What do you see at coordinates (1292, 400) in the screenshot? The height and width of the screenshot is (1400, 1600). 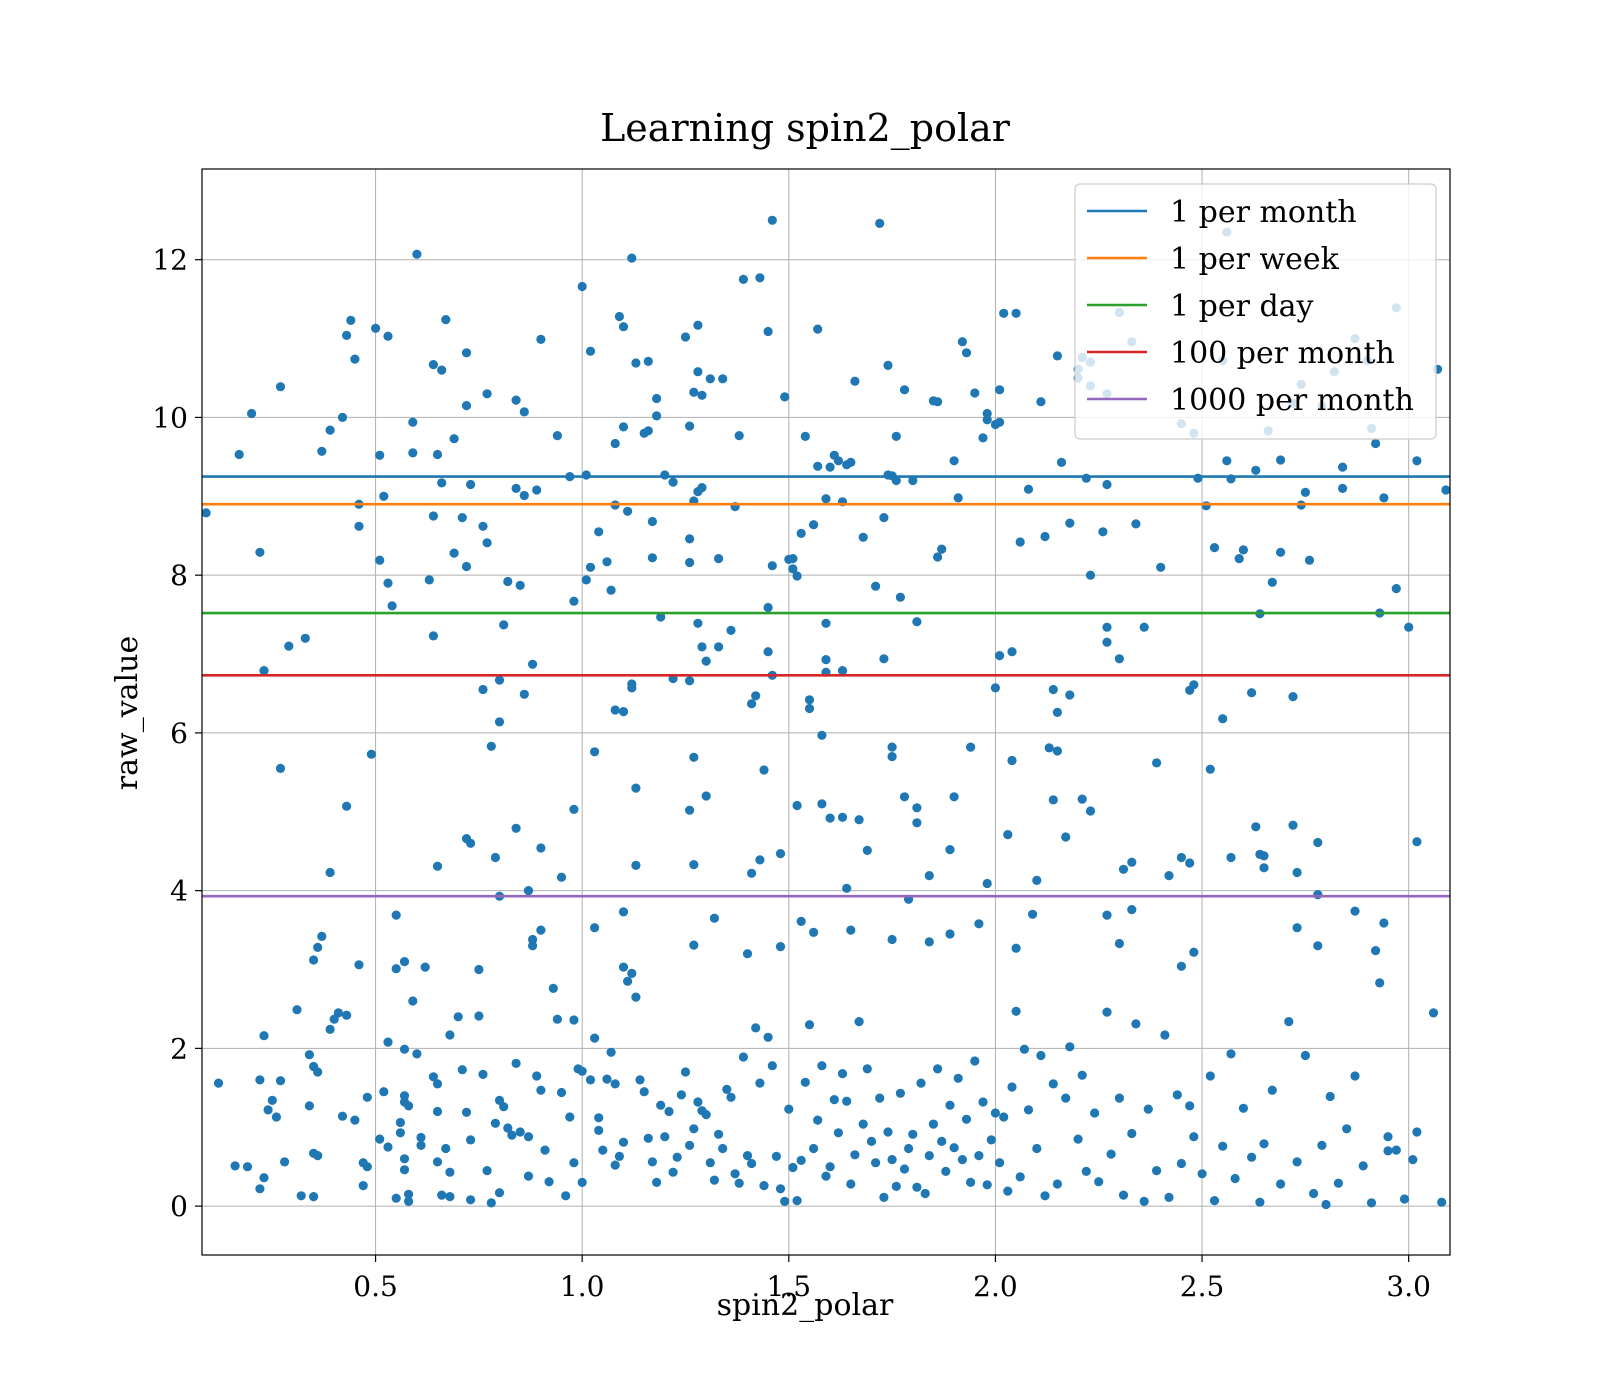 I see `legend-label: 1000 per month` at bounding box center [1292, 400].